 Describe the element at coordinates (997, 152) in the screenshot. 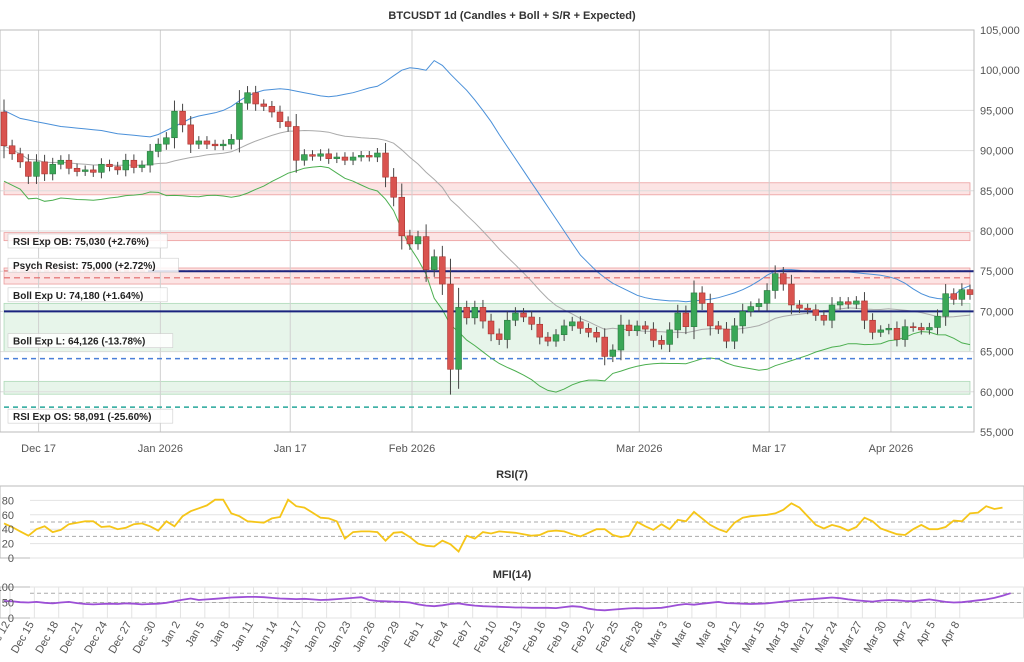

I see `price-y-tick-7: 90,000` at that location.